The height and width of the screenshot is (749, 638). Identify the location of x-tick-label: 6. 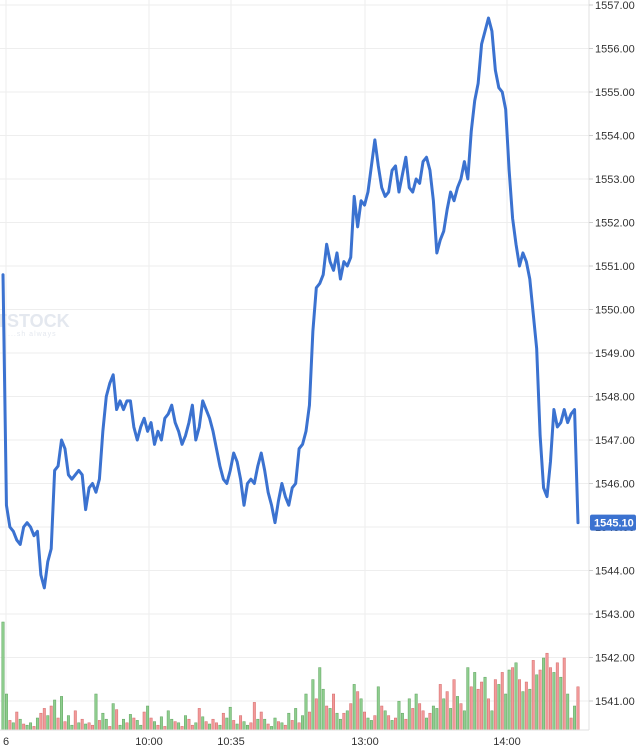
(6, 742).